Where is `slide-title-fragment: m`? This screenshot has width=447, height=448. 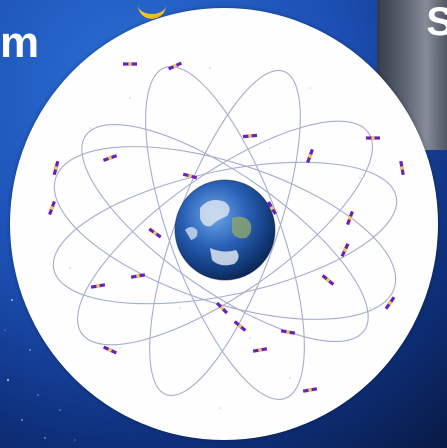 slide-title-fragment: m is located at coordinates (20, 42).